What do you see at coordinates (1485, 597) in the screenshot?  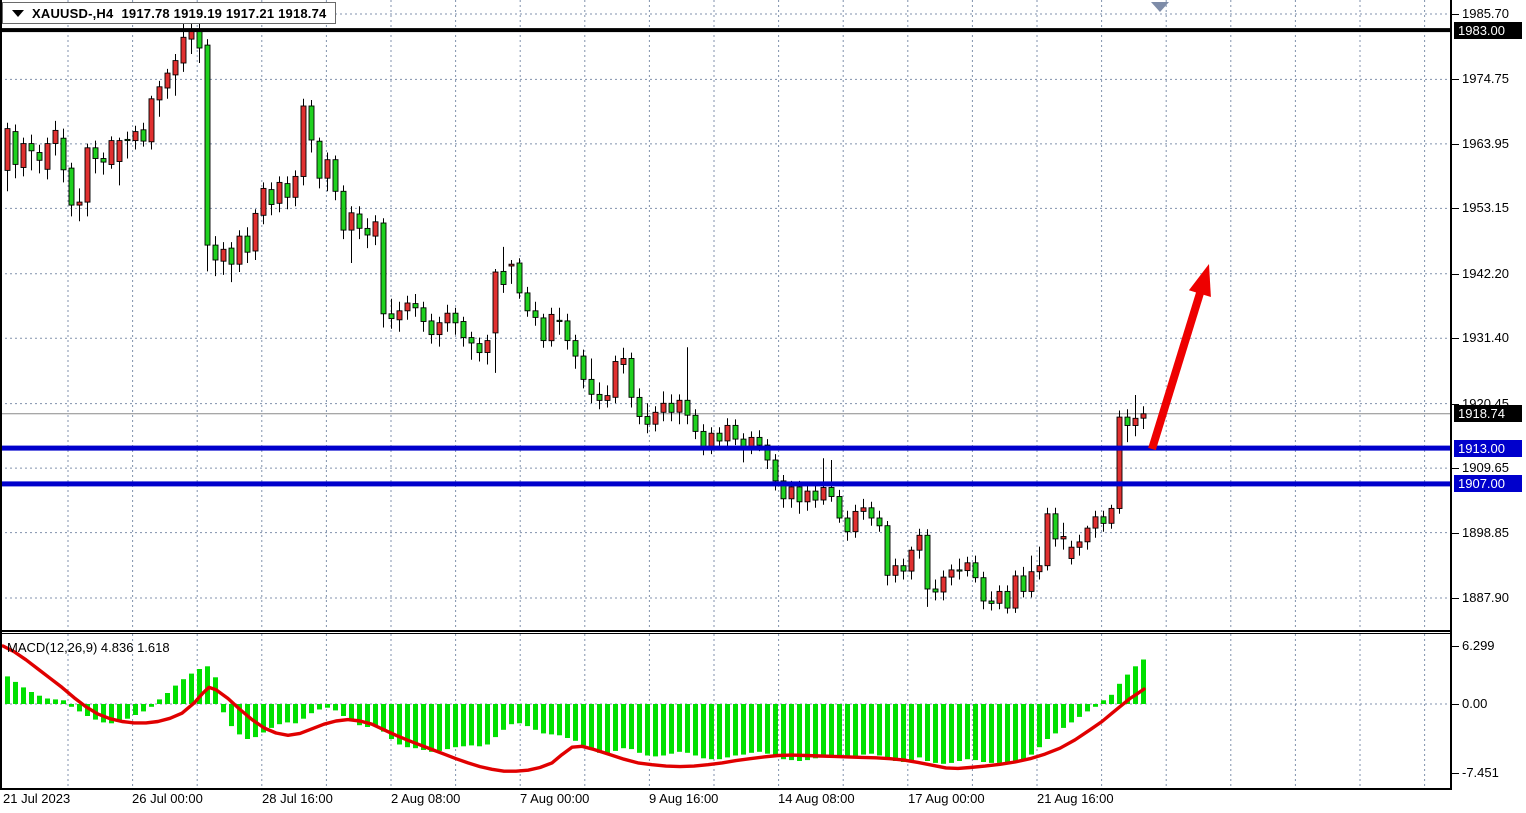 I see `price-axis-tick-label: 1887.90` at bounding box center [1485, 597].